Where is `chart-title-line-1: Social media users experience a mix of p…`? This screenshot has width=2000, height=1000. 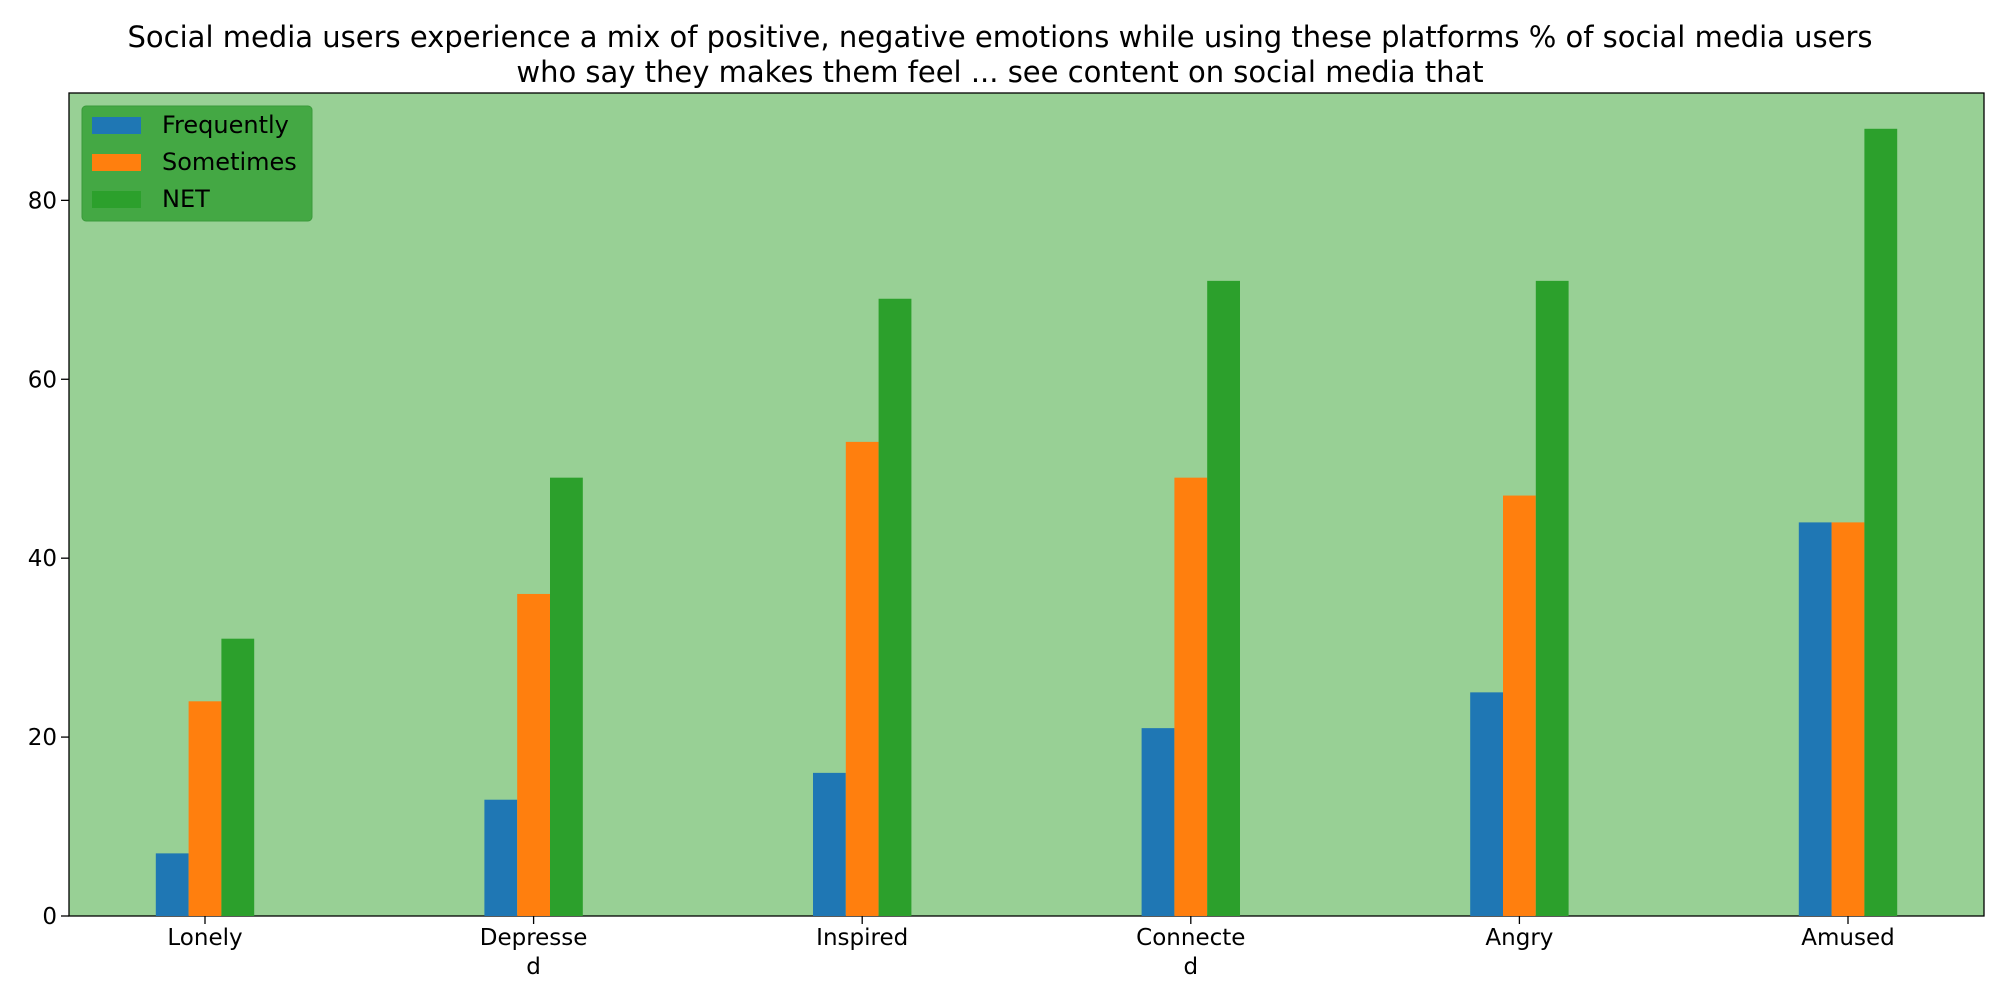
chart-title-line-1: Social media users experience a mix of p… is located at coordinates (1000, 37).